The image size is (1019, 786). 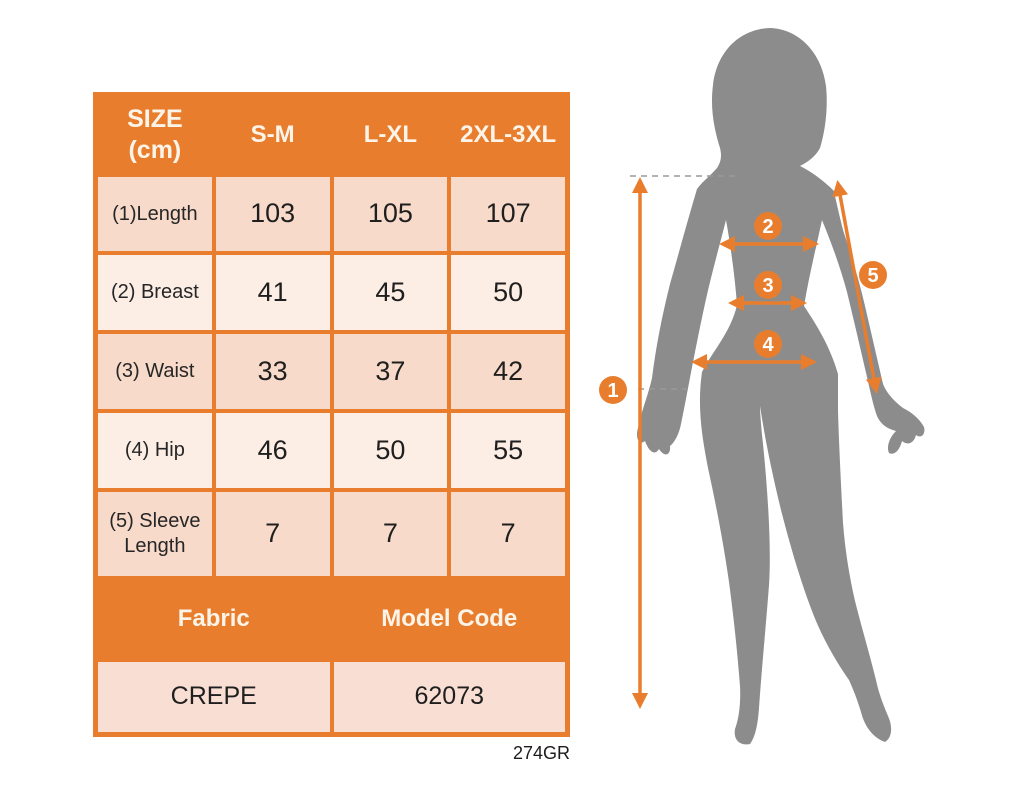 What do you see at coordinates (857, 287) in the screenshot?
I see `sleeve-arrow` at bounding box center [857, 287].